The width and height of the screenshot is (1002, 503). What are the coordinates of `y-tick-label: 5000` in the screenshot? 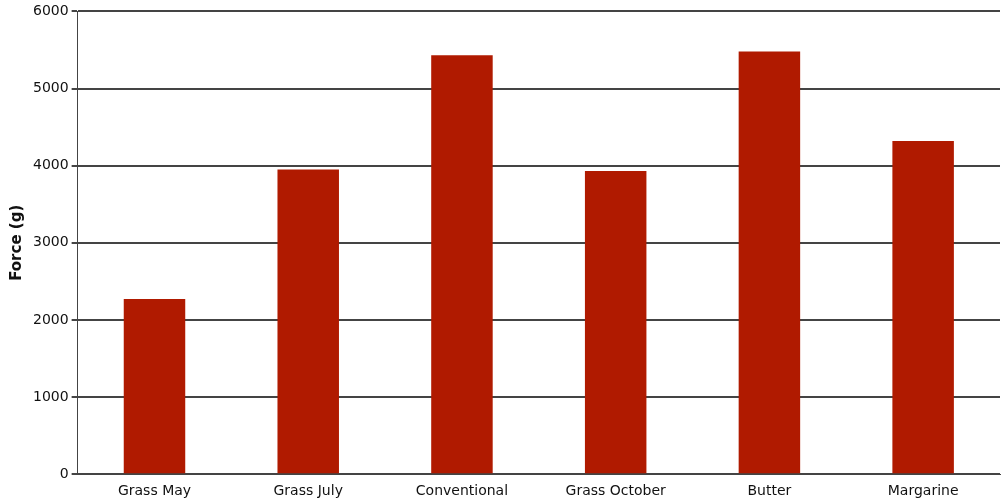 It's located at (50, 87).